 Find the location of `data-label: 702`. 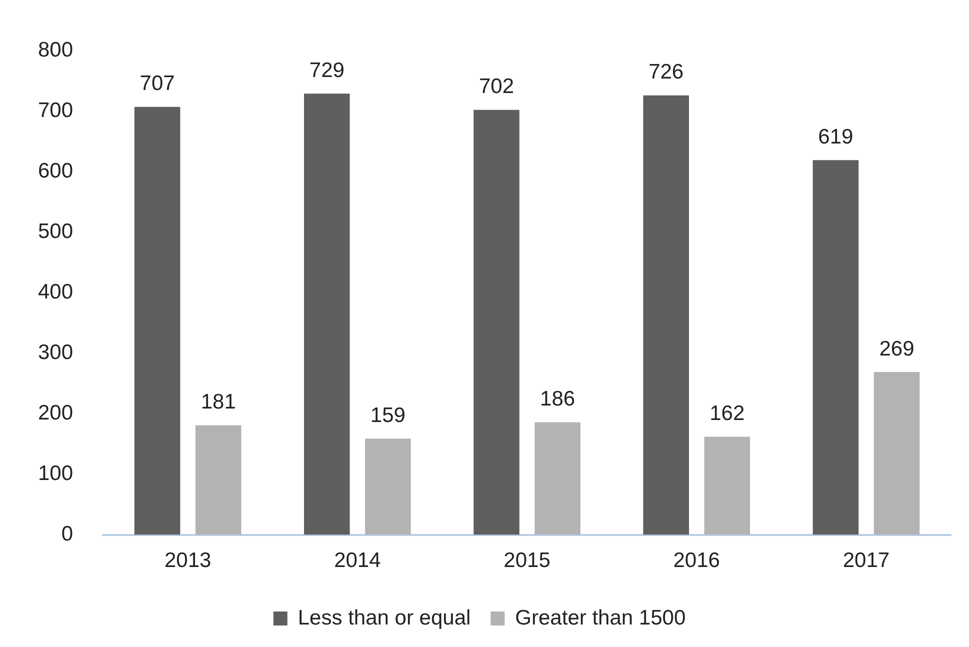

data-label: 702 is located at coordinates (496, 86).